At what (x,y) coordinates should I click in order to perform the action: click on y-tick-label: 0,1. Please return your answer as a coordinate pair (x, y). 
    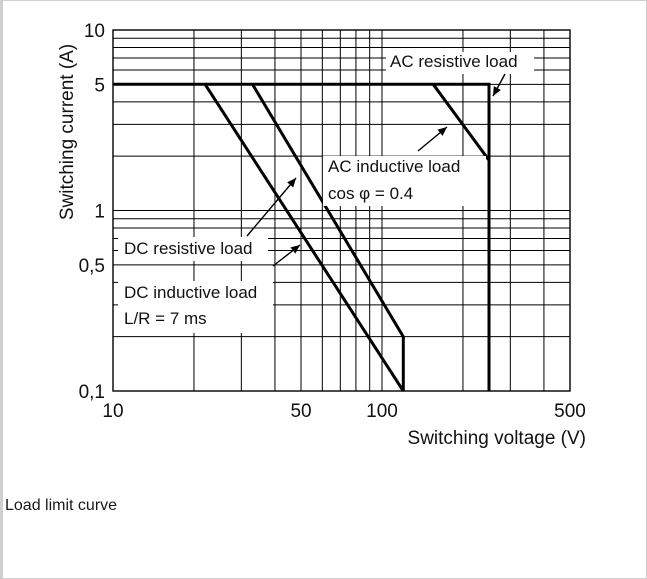
    Looking at the image, I should click on (92, 392).